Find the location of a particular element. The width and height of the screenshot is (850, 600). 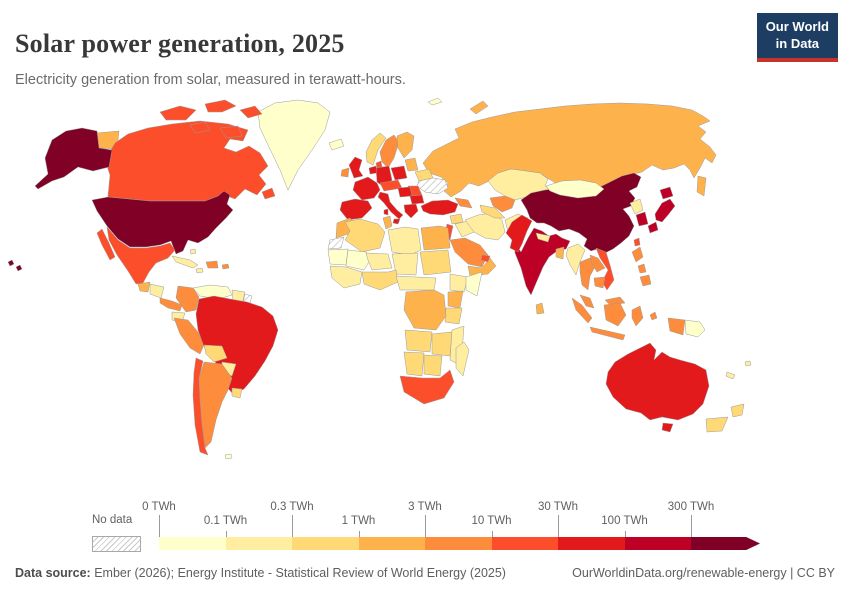

country-sudan is located at coordinates (435, 262).